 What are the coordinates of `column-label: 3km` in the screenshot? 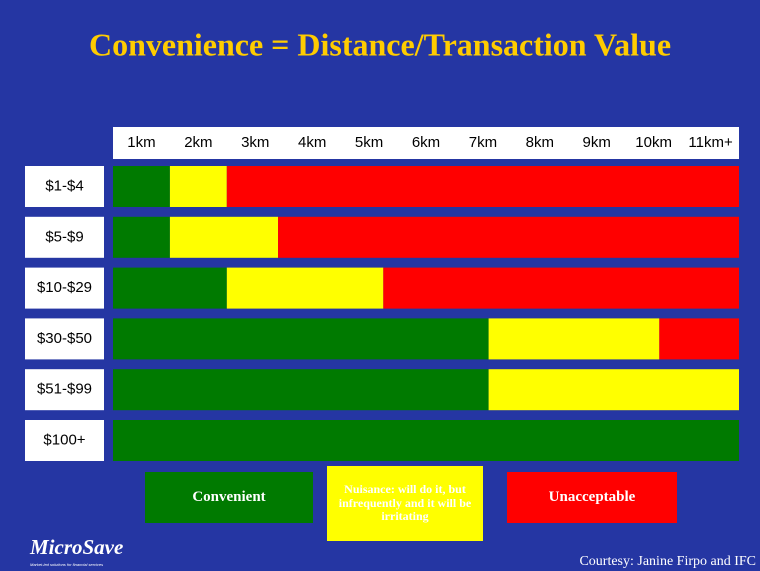 It's located at (255, 142).